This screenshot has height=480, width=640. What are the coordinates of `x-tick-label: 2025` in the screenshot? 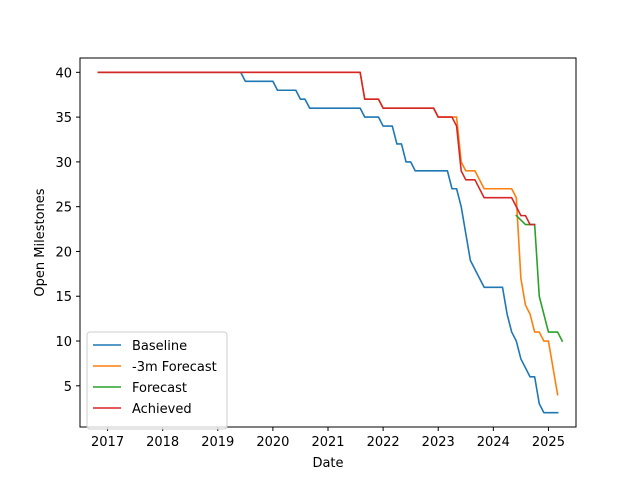 It's located at (548, 442).